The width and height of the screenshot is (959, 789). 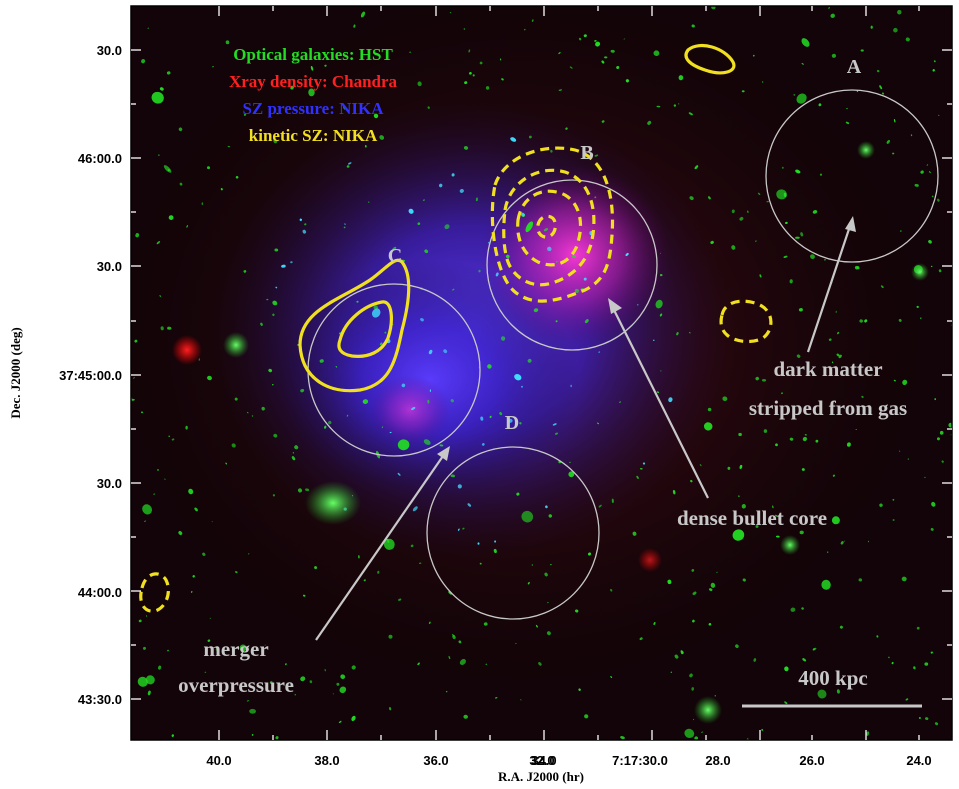 What do you see at coordinates (661, 404) in the screenshot?
I see `arrow-bullet-core` at bounding box center [661, 404].